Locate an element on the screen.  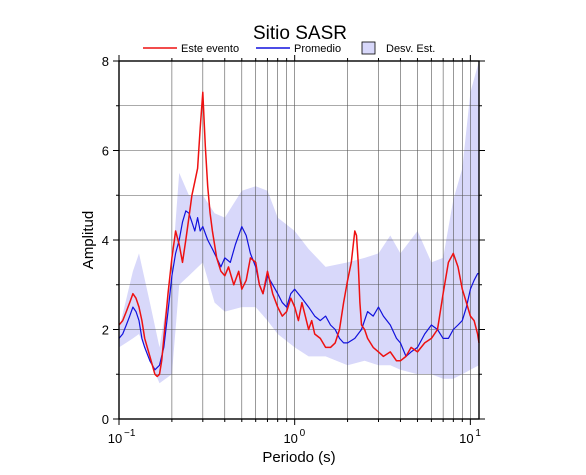
chart-title: Sitio SASR is located at coordinates (300, 33).